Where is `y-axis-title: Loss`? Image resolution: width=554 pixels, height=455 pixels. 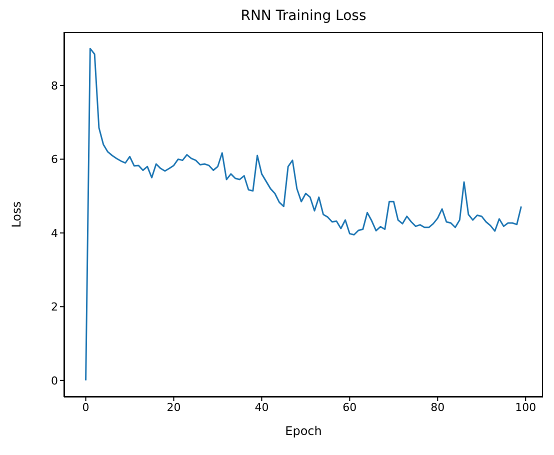 y-axis-title: Loss is located at coordinates (16, 214).